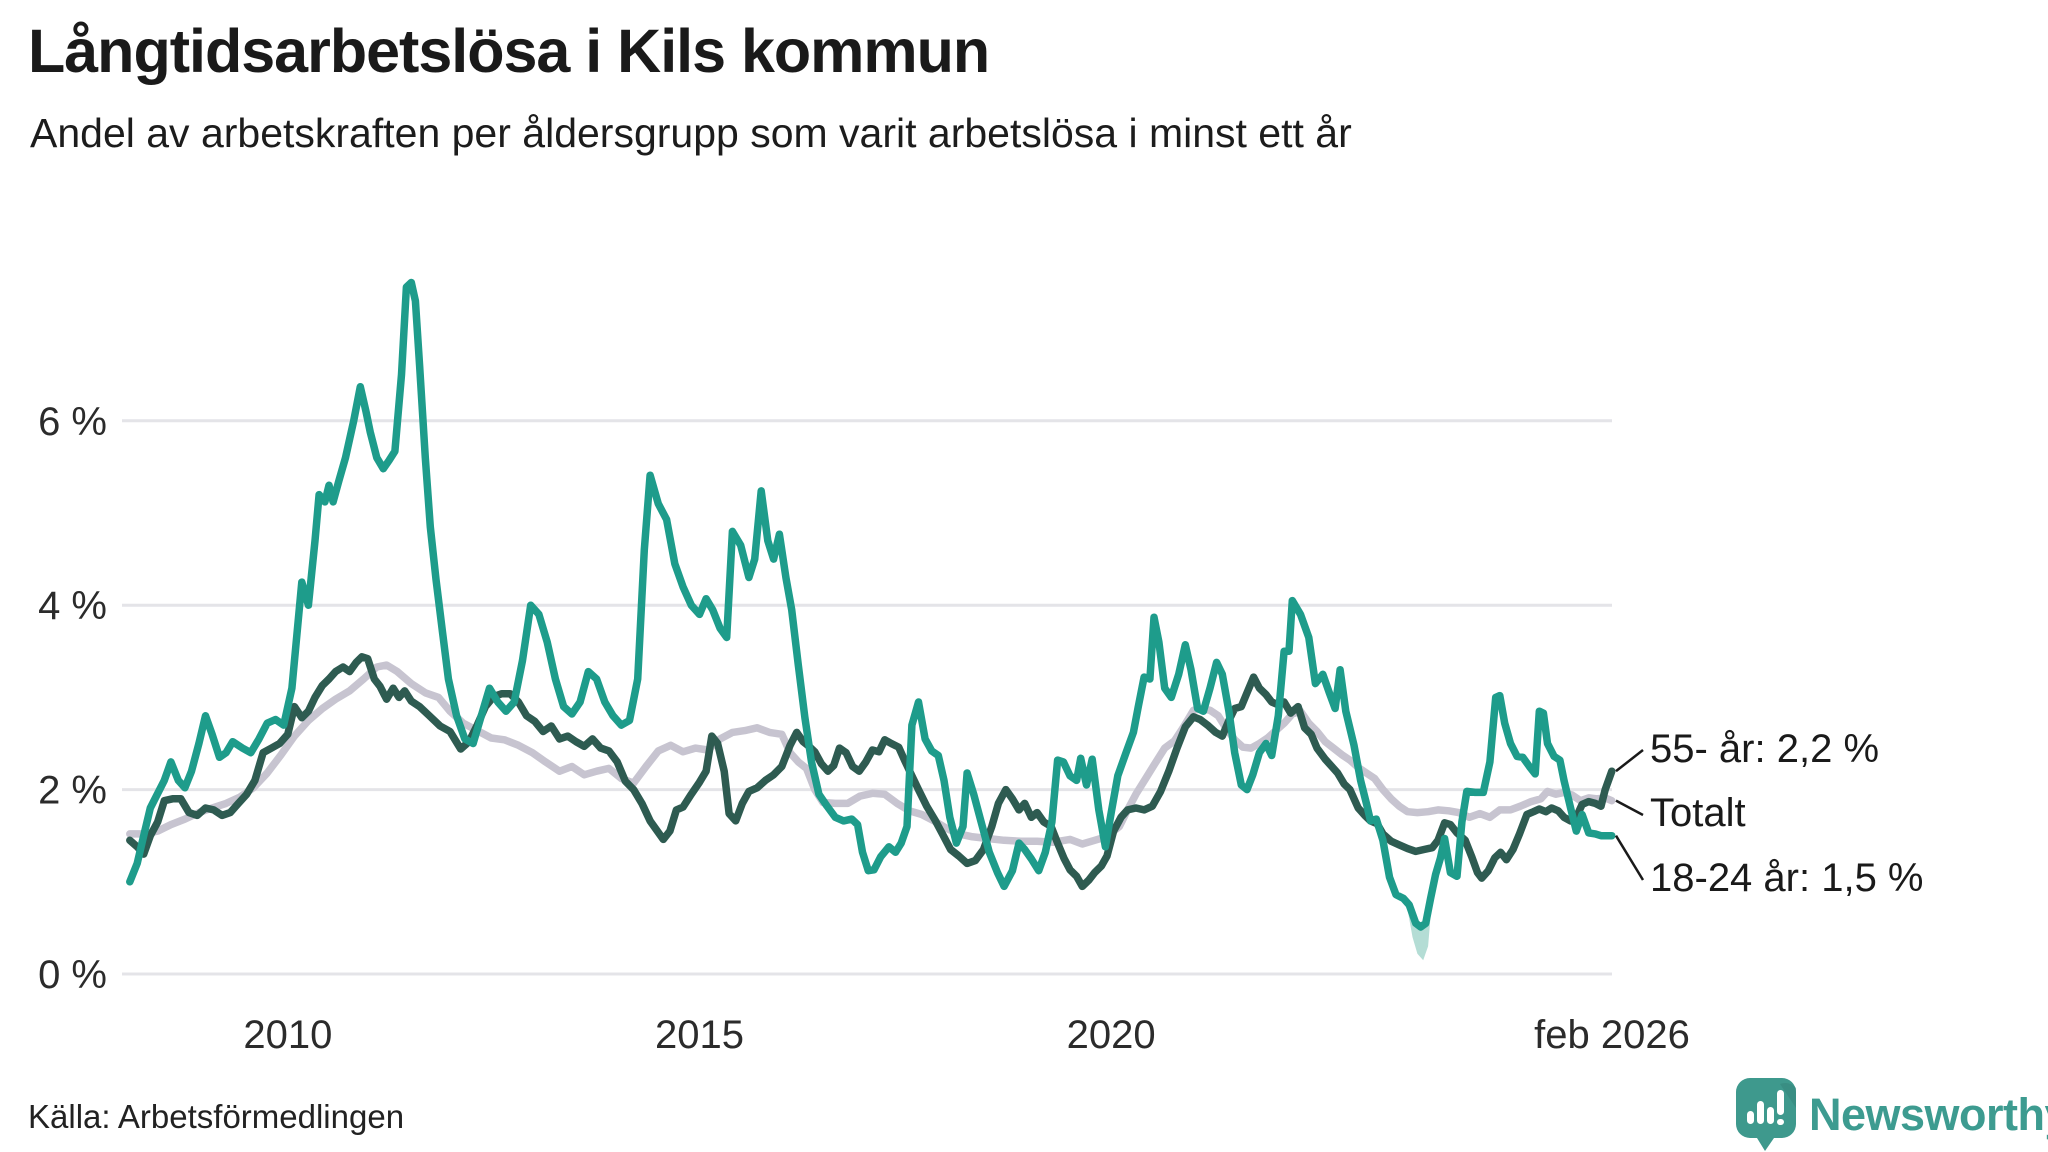  Describe the element at coordinates (699, 1035) in the screenshot. I see `x-axis-tick-label: 2015` at that location.